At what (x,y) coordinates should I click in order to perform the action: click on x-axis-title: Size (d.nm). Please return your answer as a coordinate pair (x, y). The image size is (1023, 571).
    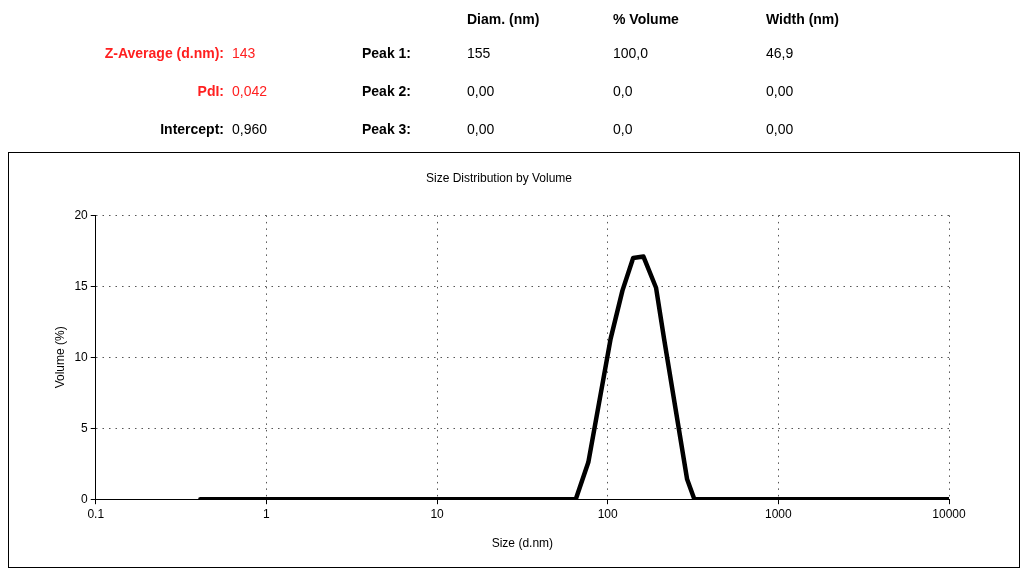
    Looking at the image, I should click on (522, 543).